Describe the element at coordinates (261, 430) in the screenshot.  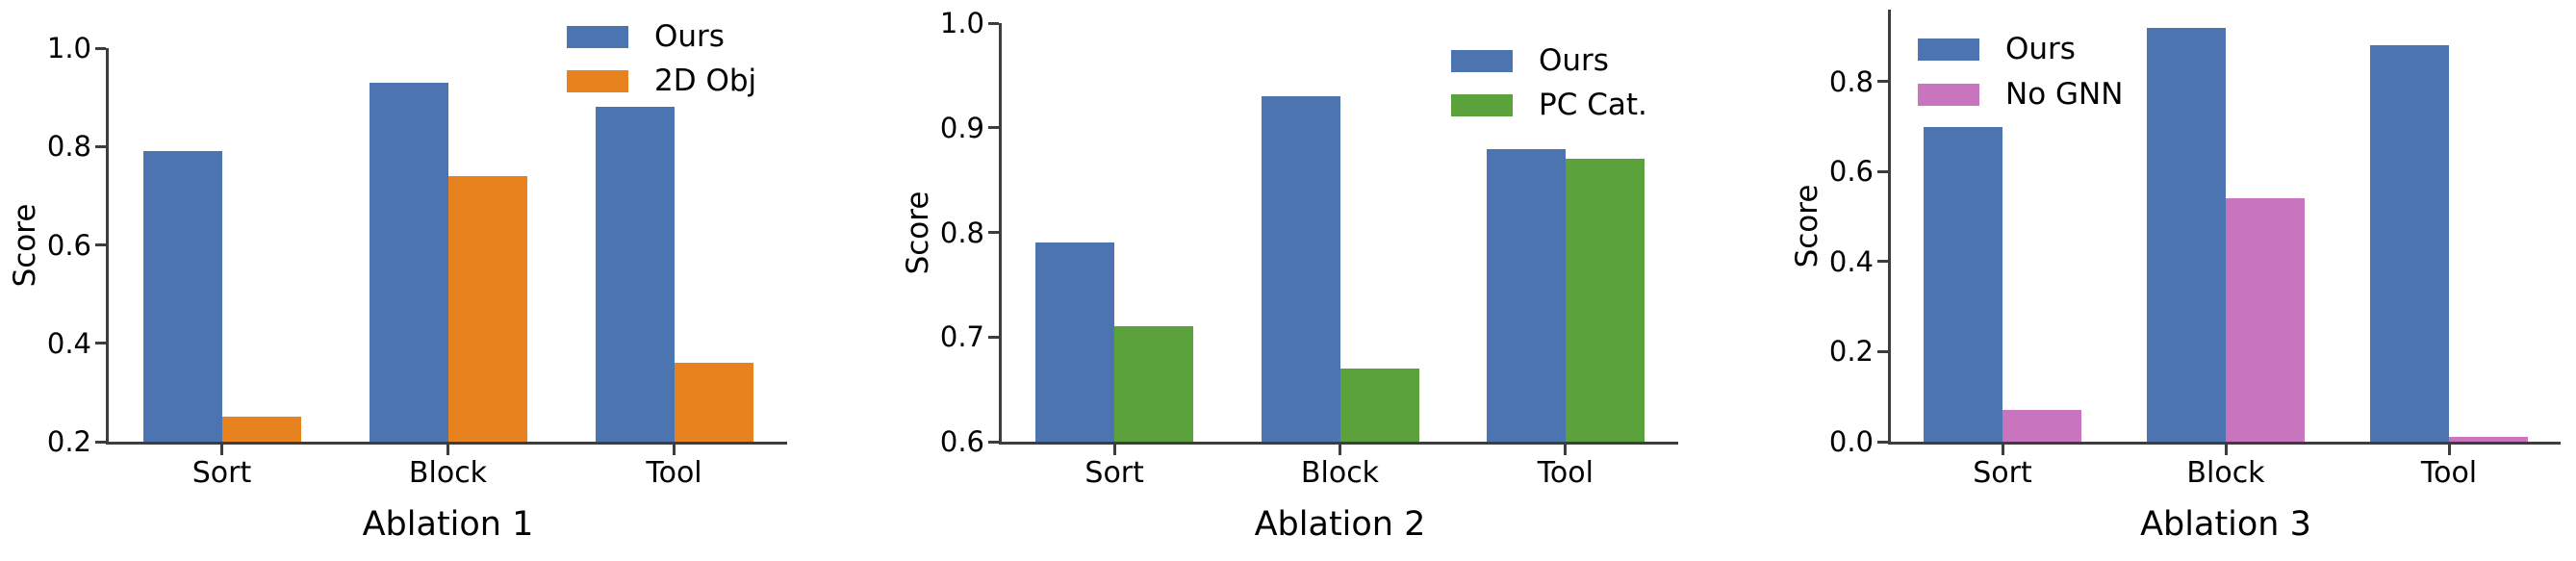
I see `bar-2d-obj-sort` at that location.